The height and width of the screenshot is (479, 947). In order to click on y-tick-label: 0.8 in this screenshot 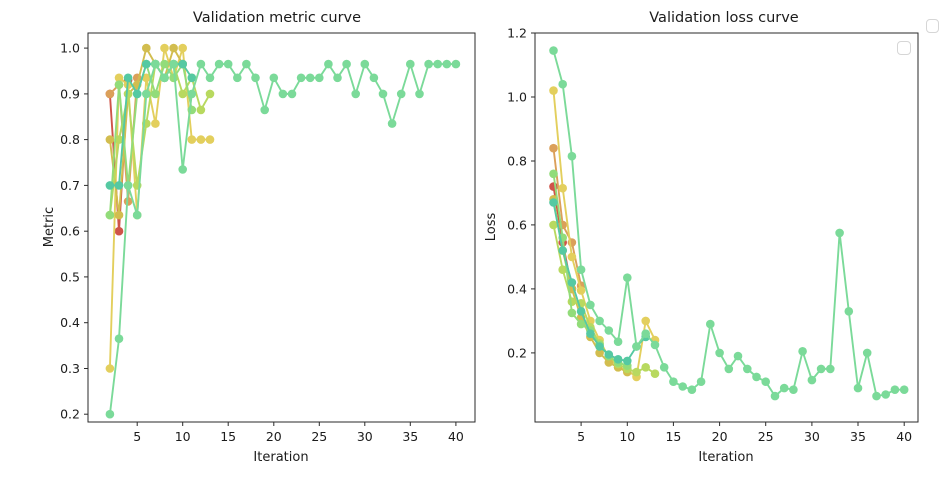, I will do `click(517, 161)`.